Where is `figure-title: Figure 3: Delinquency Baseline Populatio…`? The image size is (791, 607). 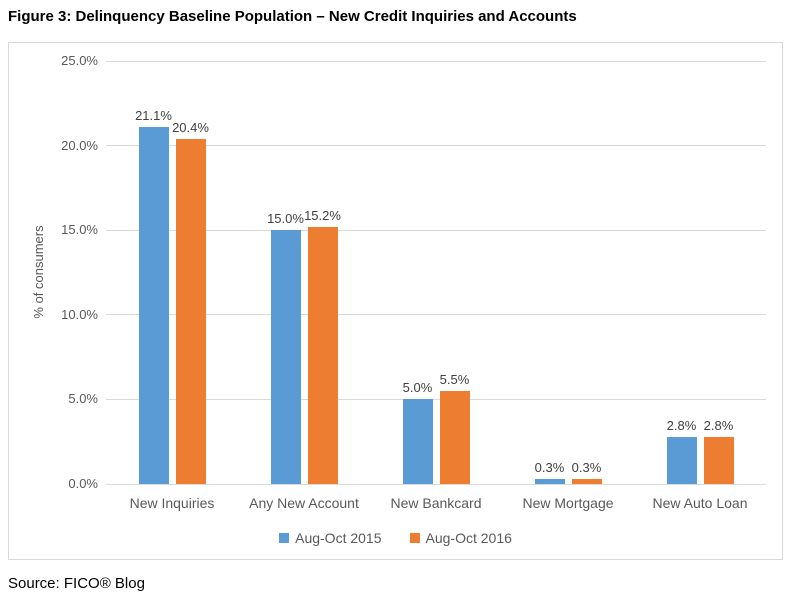 figure-title: Figure 3: Delinquency Baseline Populatio… is located at coordinates (292, 16).